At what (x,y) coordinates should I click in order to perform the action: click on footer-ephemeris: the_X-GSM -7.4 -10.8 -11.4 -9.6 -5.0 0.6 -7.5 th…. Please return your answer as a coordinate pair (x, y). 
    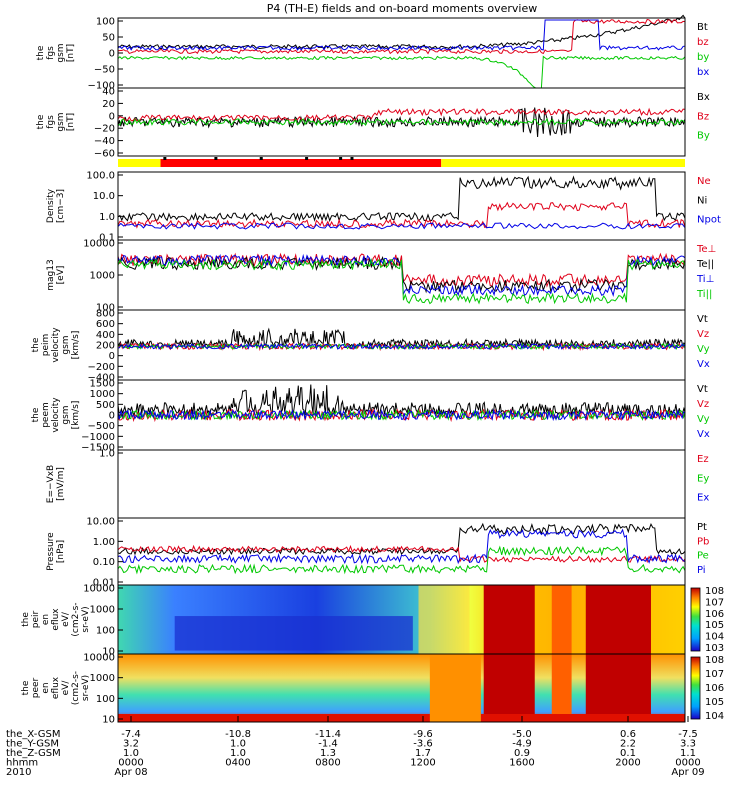
    Looking at the image, I should click on (355, 747).